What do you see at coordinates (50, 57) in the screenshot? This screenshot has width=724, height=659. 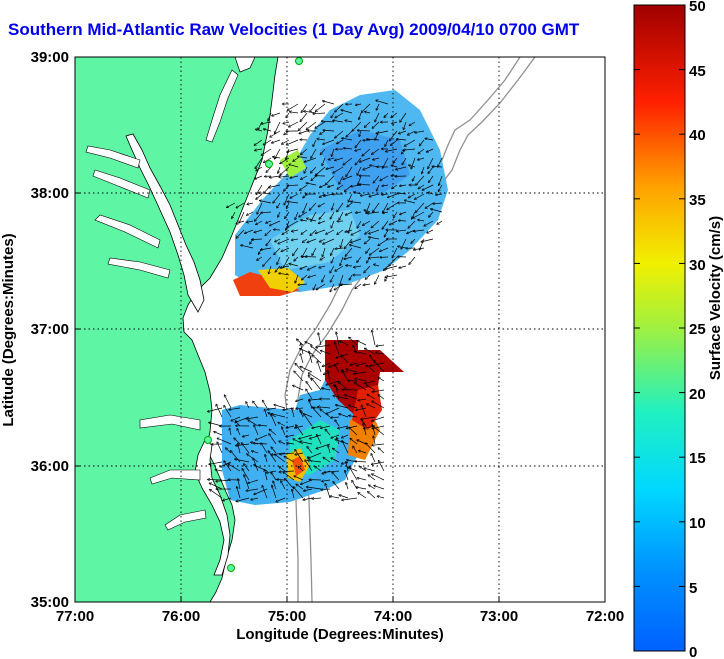 I see `lat-tick-label: 39:00` at bounding box center [50, 57].